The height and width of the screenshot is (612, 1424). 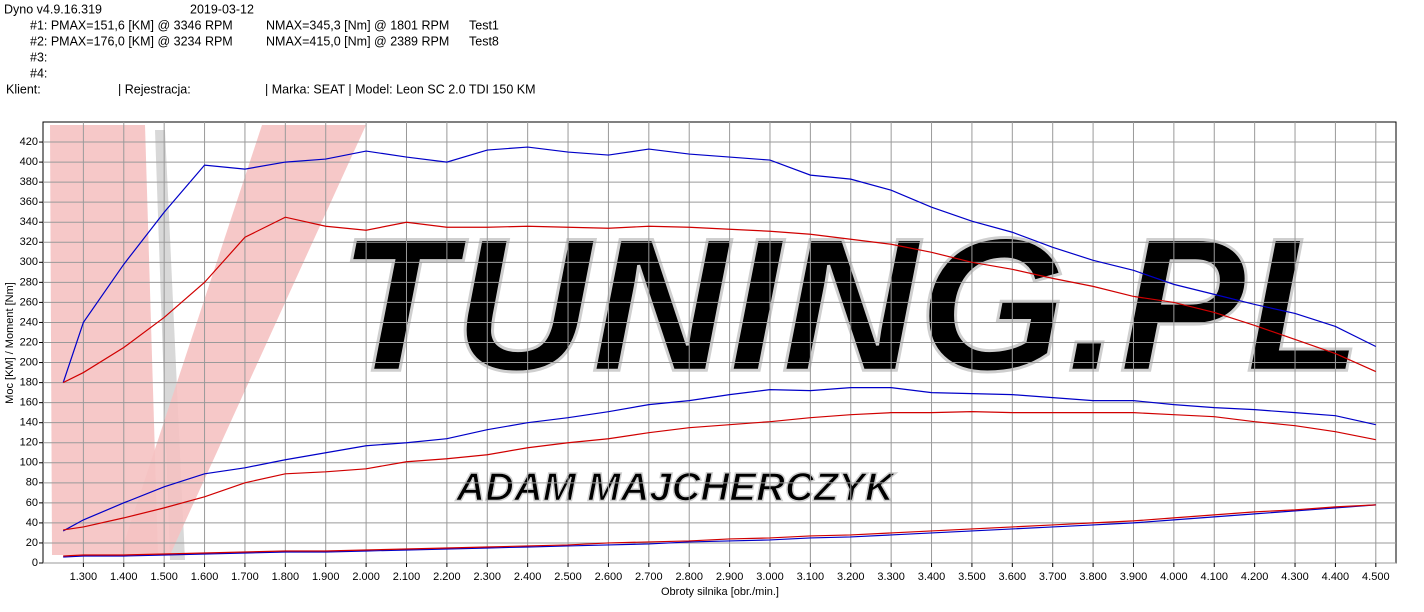 What do you see at coordinates (29, 262) in the screenshot?
I see `y-tick-label: 300` at bounding box center [29, 262].